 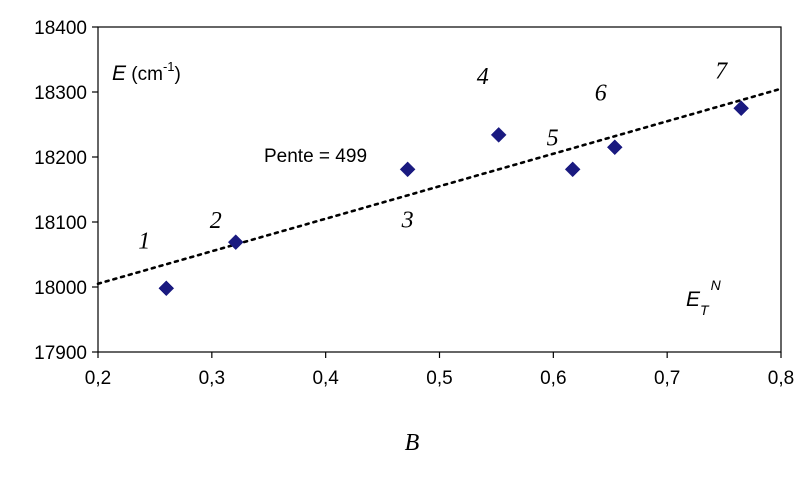 I want to click on corner-label-sub: T, so click(x=705, y=310).